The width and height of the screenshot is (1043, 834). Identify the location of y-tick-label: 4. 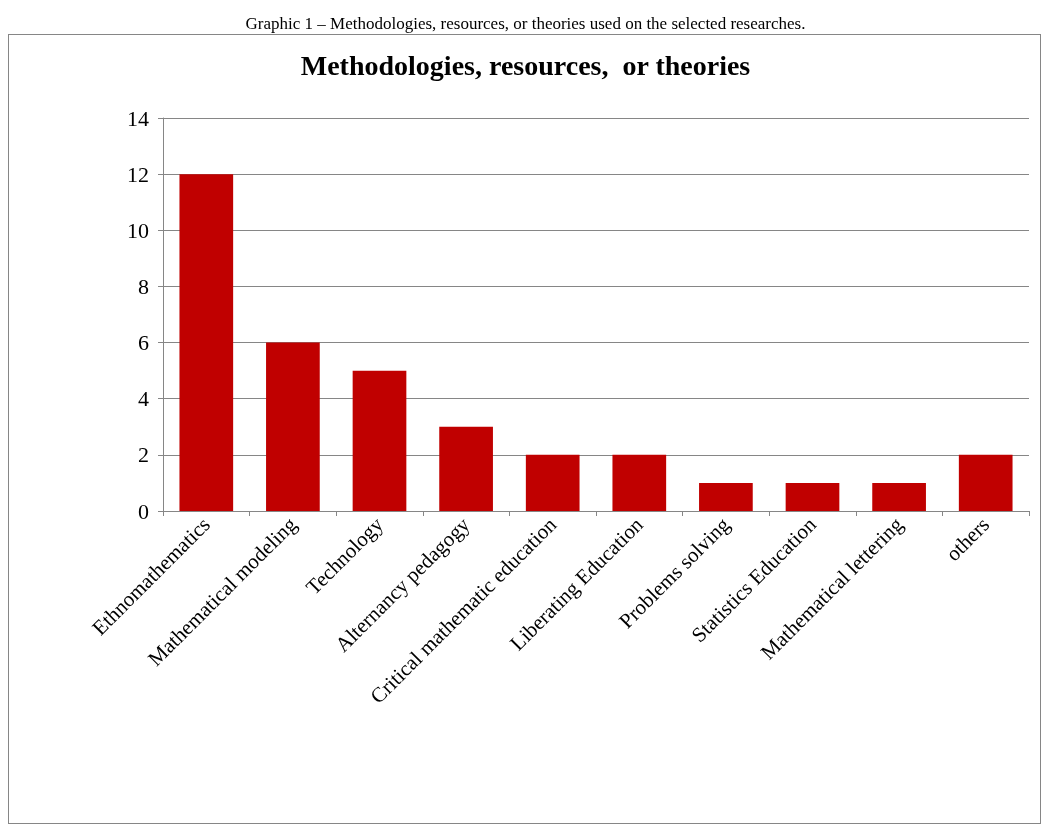
(143, 399).